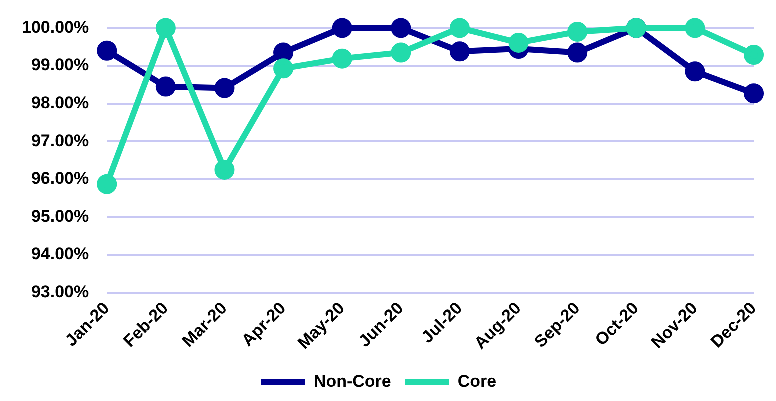  What do you see at coordinates (353, 382) in the screenshot?
I see `legend-label: Non-Core` at bounding box center [353, 382].